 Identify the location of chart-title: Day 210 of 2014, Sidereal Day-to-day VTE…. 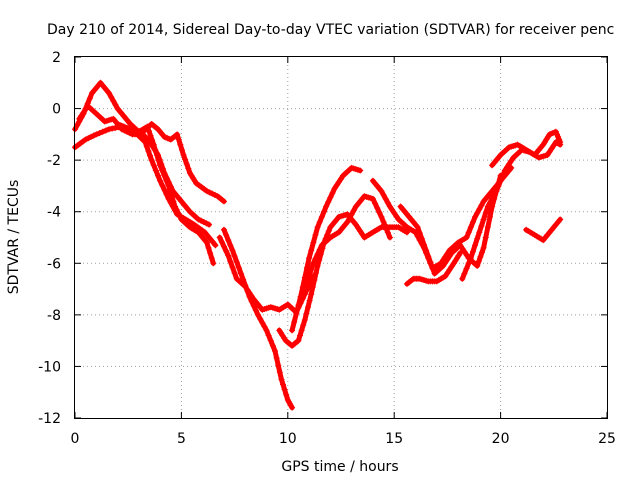
(330, 30).